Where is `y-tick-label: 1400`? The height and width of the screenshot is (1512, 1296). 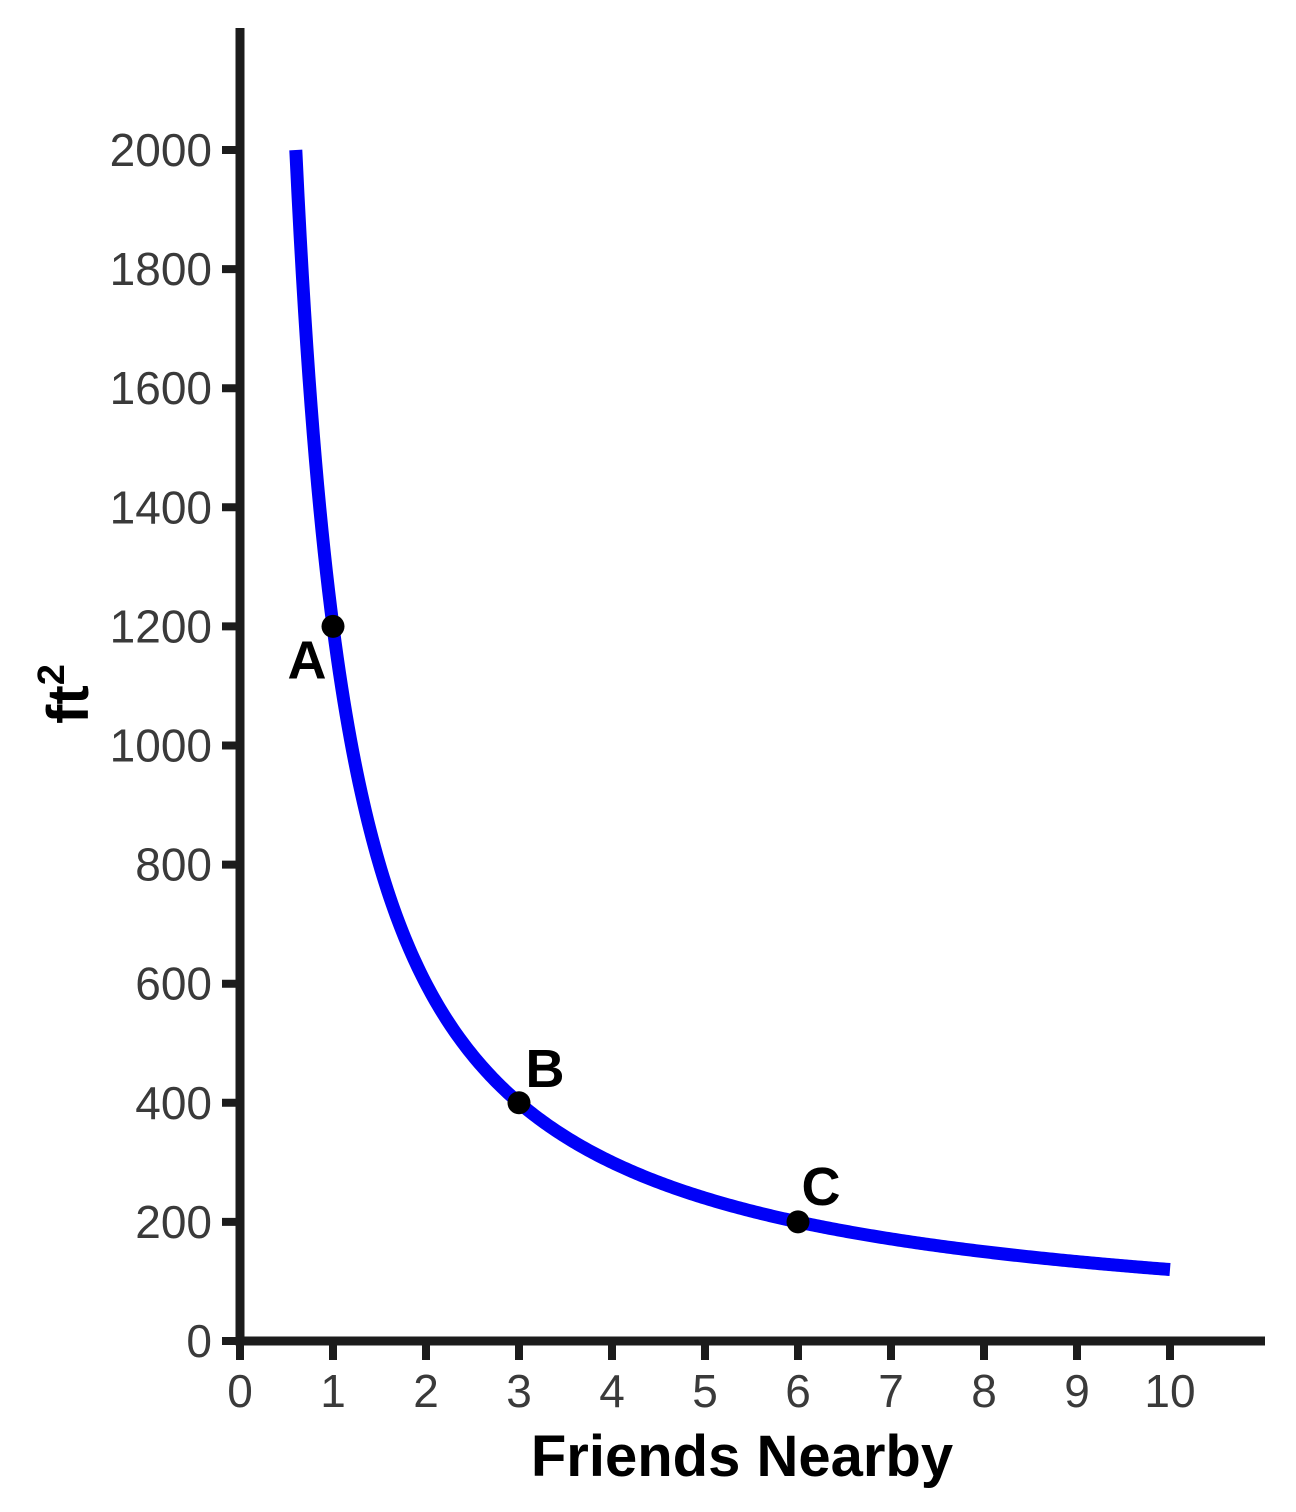
y-tick-label: 1400 is located at coordinates (161, 507).